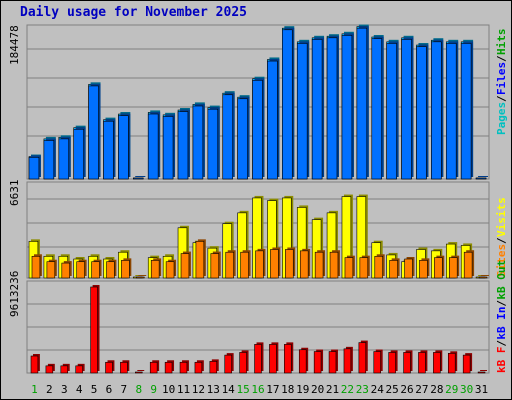 The height and width of the screenshot is (400, 512). Describe the element at coordinates (183, 389) in the screenshot. I see `day-label-11: 11` at that location.